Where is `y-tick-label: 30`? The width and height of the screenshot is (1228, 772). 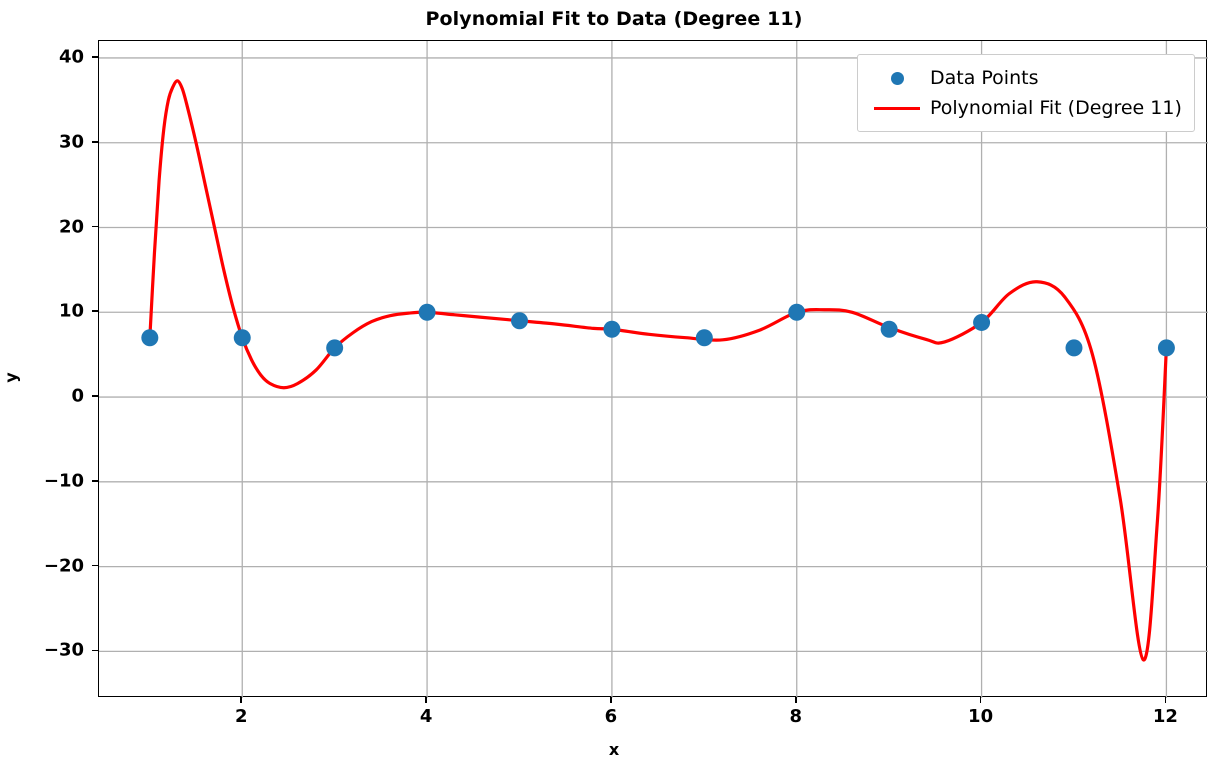
y-tick-label: 30 is located at coordinates (71, 142).